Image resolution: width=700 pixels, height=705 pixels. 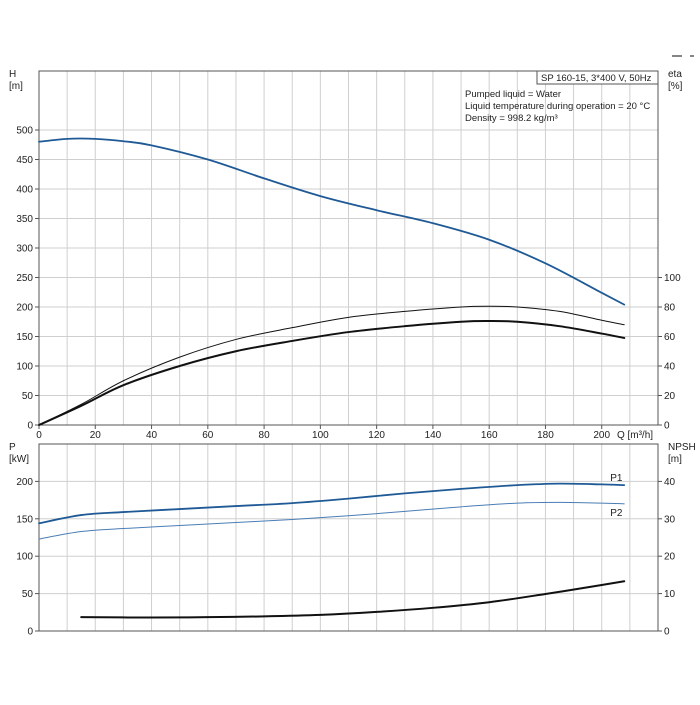 What do you see at coordinates (616, 513) in the screenshot?
I see `bottom-series-label-p2: P2` at bounding box center [616, 513].